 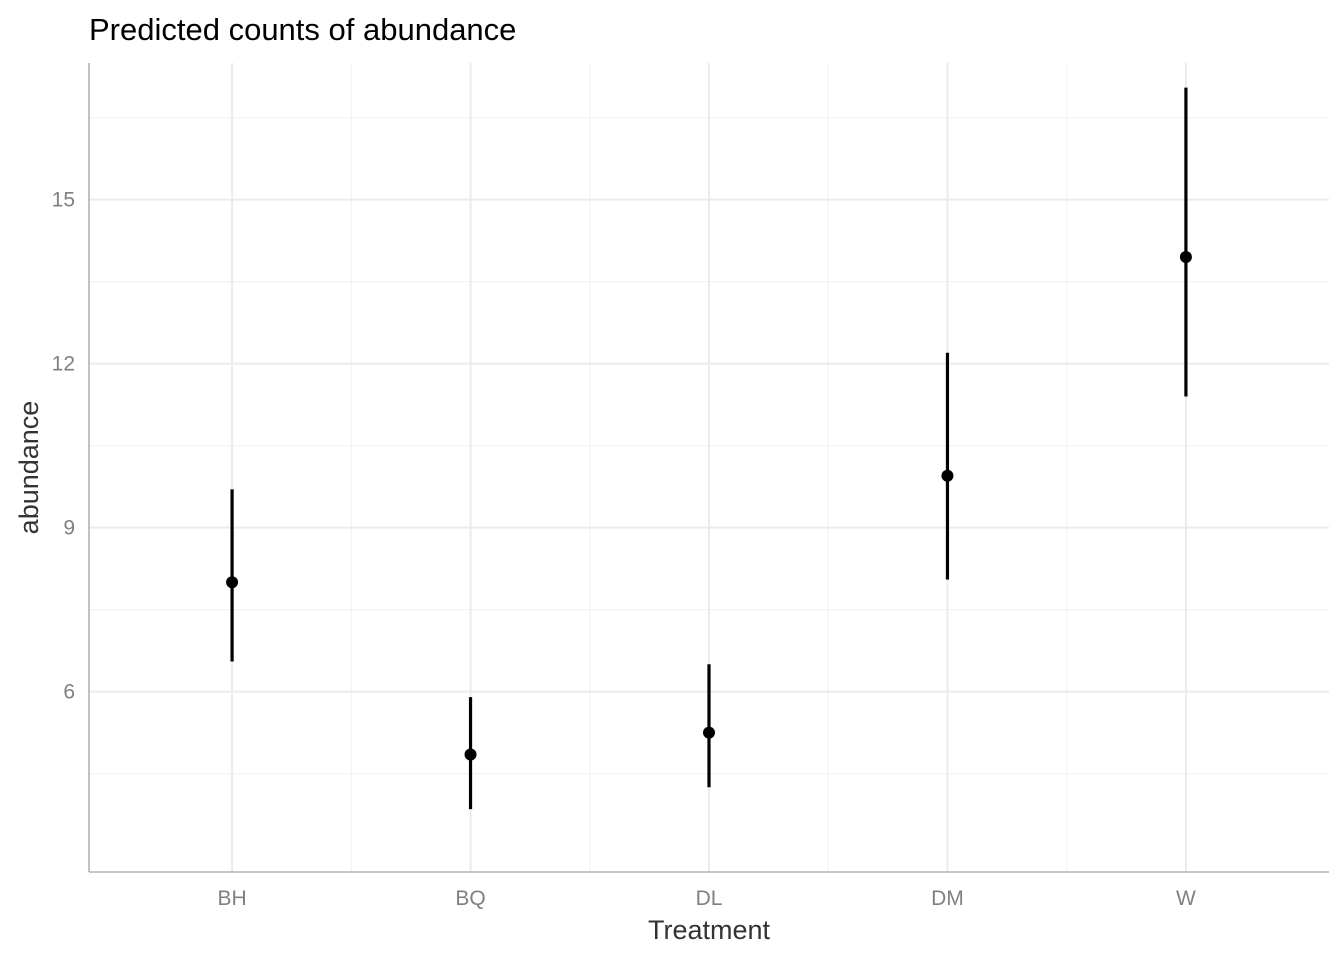 What do you see at coordinates (63, 200) in the screenshot?
I see `y-tick-label: 15` at bounding box center [63, 200].